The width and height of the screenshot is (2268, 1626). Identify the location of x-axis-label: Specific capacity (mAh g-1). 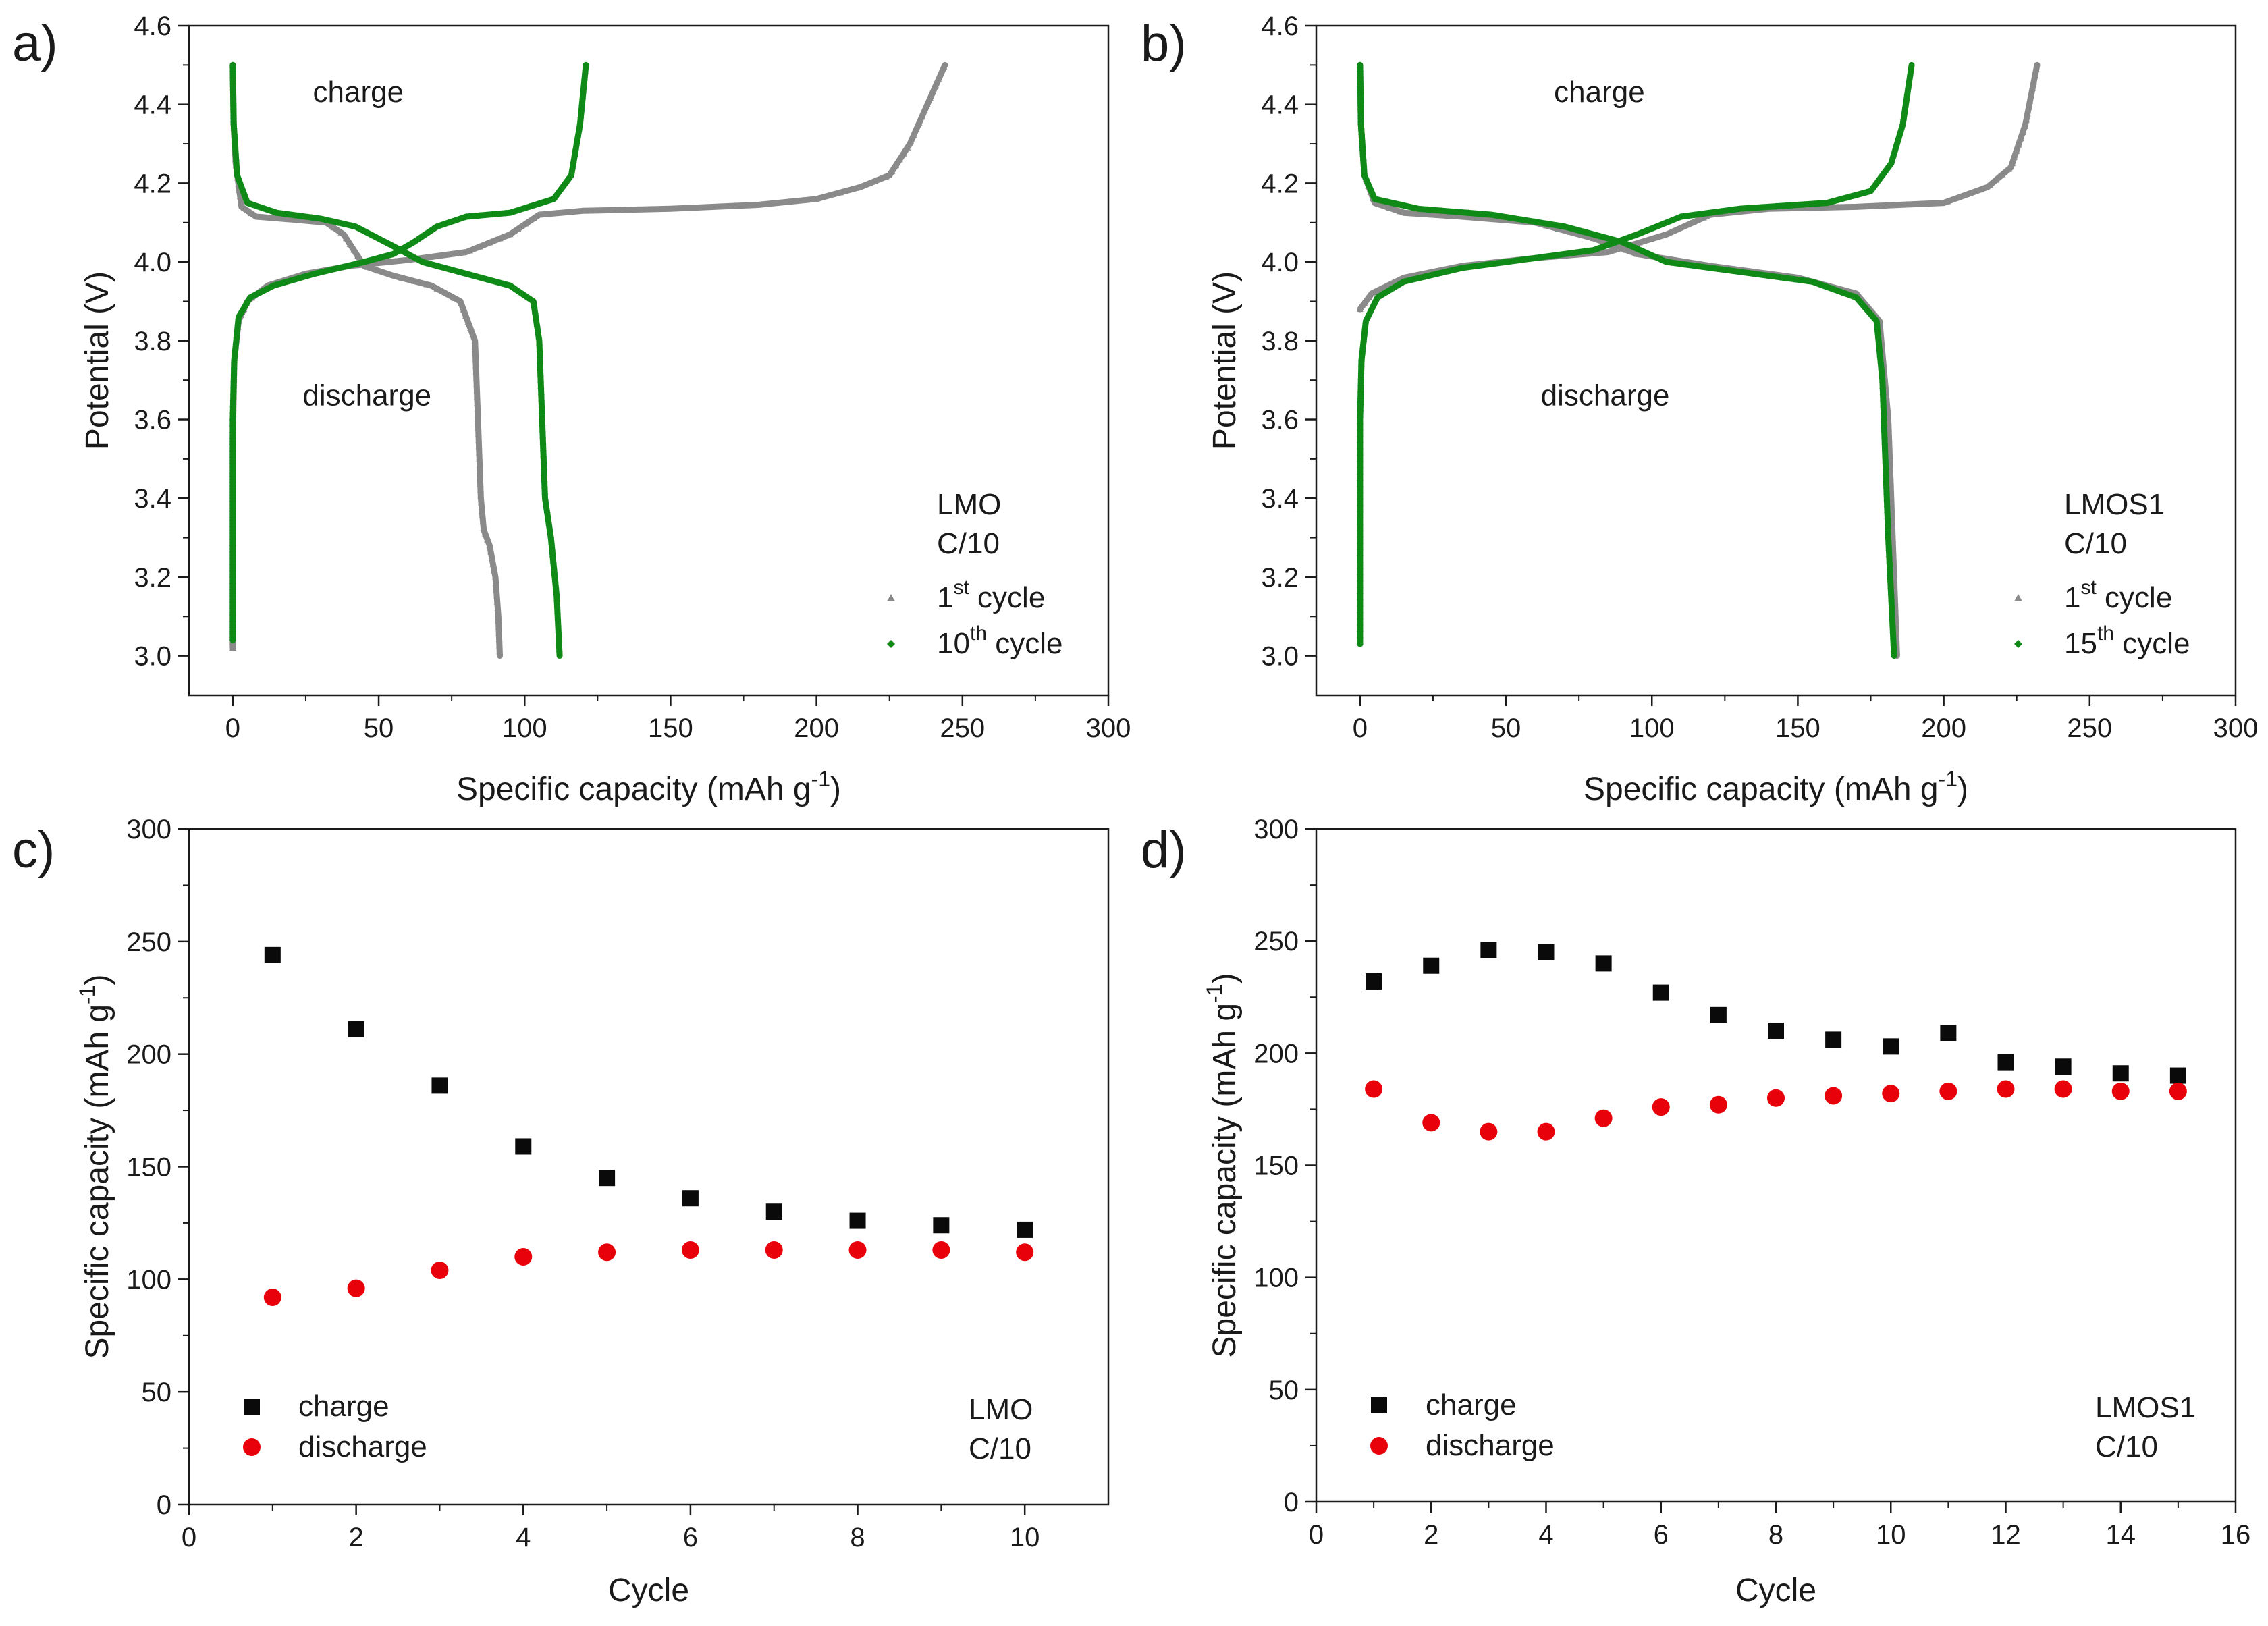
(648, 787).